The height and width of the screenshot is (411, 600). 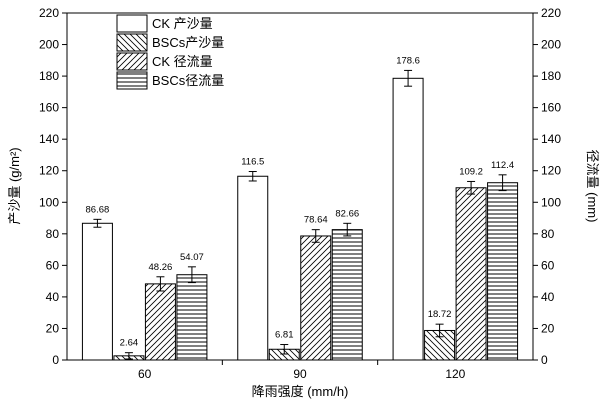 What do you see at coordinates (192, 257) in the screenshot?
I see `data-label: 54.07` at bounding box center [192, 257].